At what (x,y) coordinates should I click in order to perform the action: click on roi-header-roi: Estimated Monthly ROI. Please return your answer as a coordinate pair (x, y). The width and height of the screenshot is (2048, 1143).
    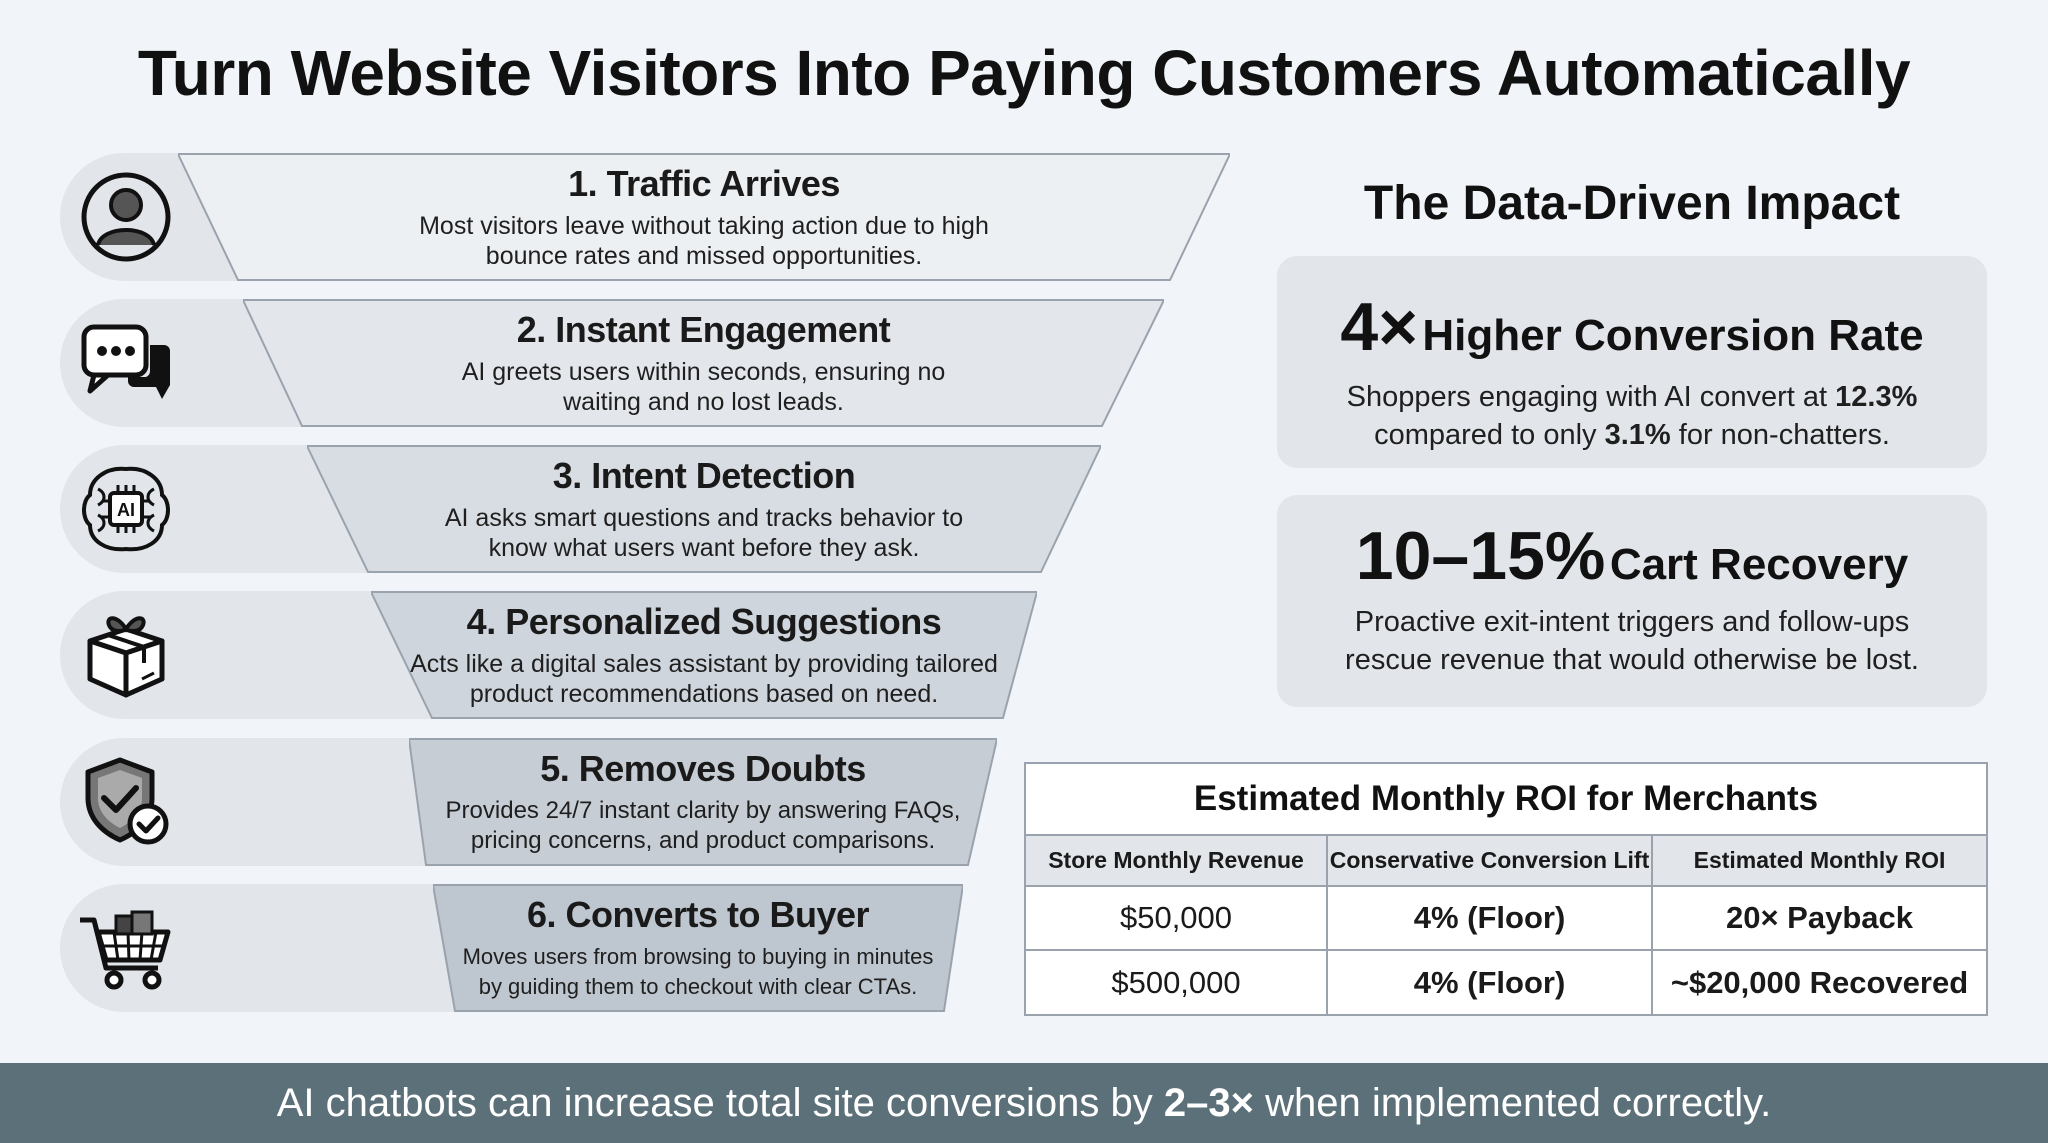
    Looking at the image, I should click on (1819, 861).